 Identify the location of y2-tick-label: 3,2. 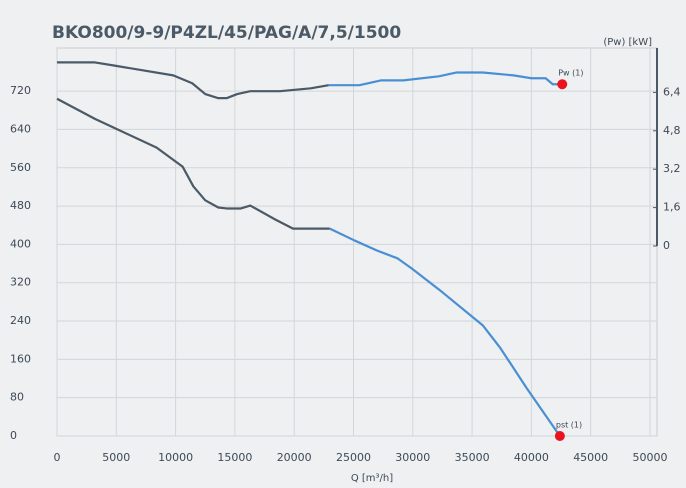
(672, 168).